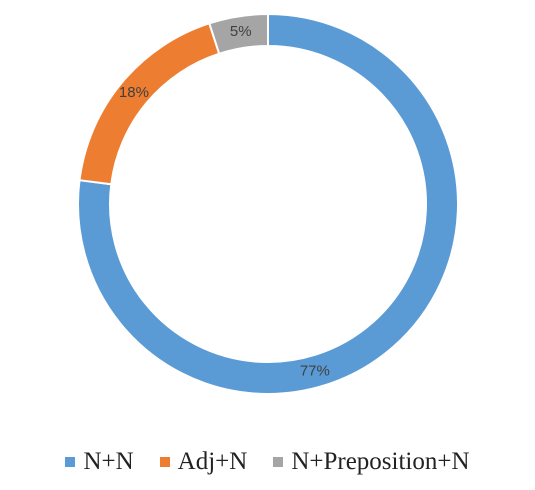  I want to click on legend-item: N+N, so click(99, 462).